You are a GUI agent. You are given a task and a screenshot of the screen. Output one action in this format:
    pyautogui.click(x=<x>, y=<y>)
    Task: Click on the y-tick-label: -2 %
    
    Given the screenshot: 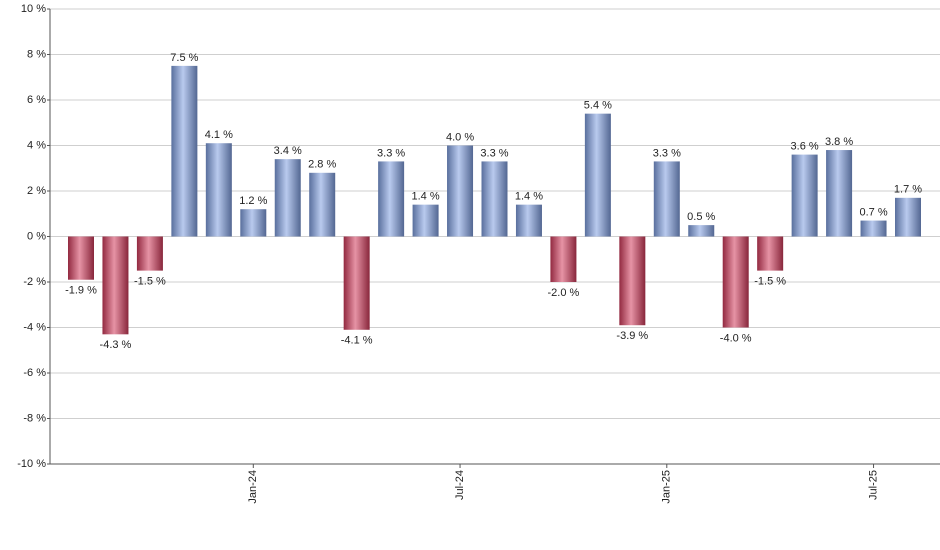 What is the action you would take?
    pyautogui.click(x=34, y=282)
    